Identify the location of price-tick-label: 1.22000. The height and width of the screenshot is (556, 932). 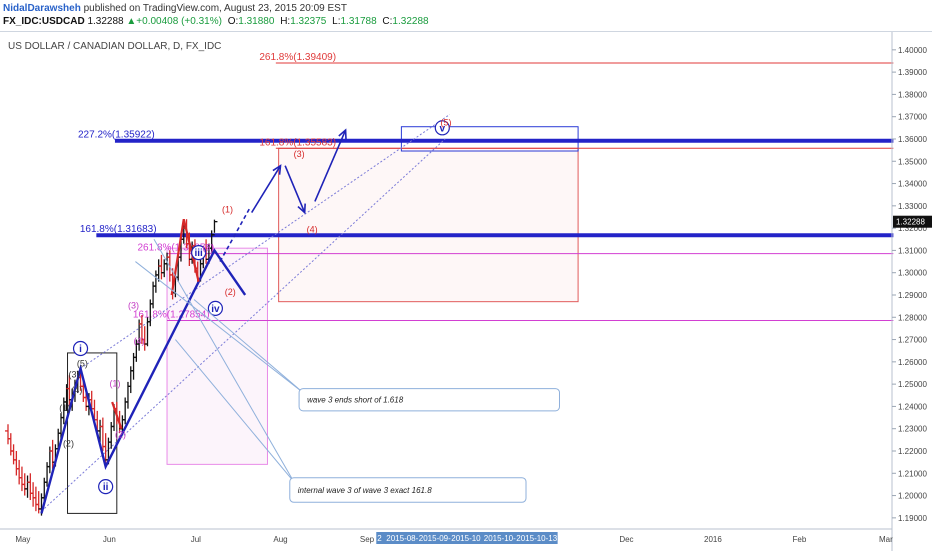
(912, 451).